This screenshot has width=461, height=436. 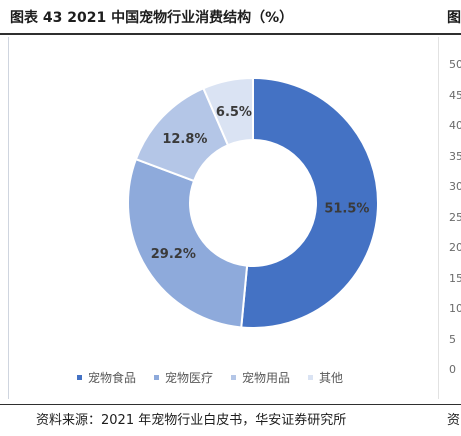 I want to click on chart-legend: 宠物食品 宠物医疗 宠物用品 其他, so click(x=210, y=377).